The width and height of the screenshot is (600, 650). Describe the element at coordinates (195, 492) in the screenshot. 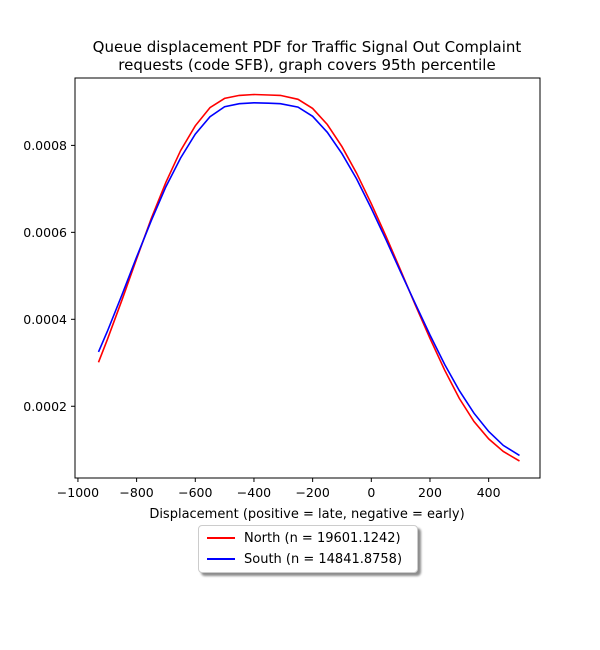

I see `x-tick-label: −600` at that location.